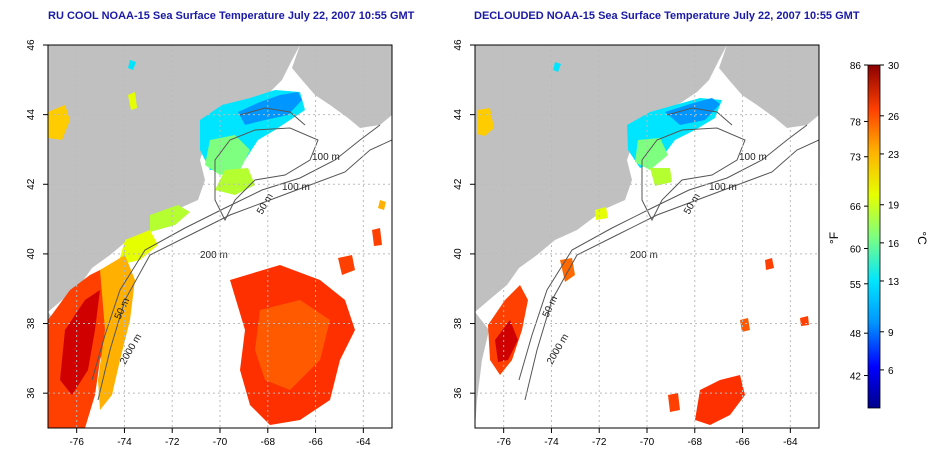 Image resolution: width=950 pixels, height=475 pixels. Describe the element at coordinates (874, 236) in the screenshot. I see `colorbar-gradient` at that location.